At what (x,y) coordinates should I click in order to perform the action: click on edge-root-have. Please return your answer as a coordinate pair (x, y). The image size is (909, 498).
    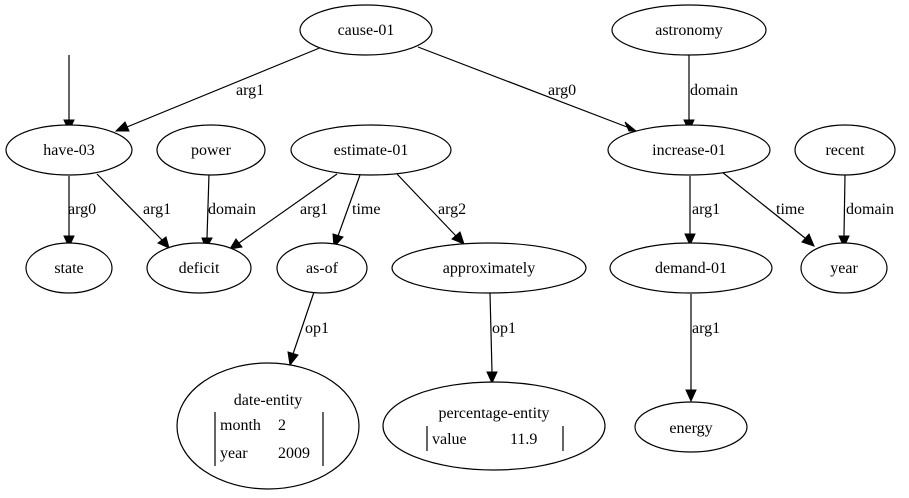
    Looking at the image, I should click on (69, 94).